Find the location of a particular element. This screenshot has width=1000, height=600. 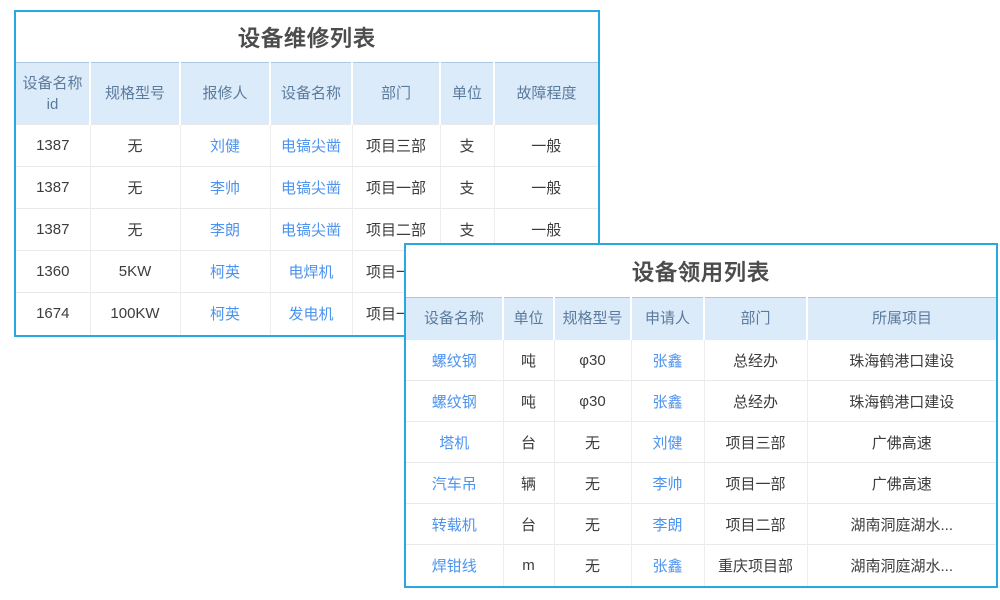

device-name-link: 转载机 is located at coordinates (454, 524).